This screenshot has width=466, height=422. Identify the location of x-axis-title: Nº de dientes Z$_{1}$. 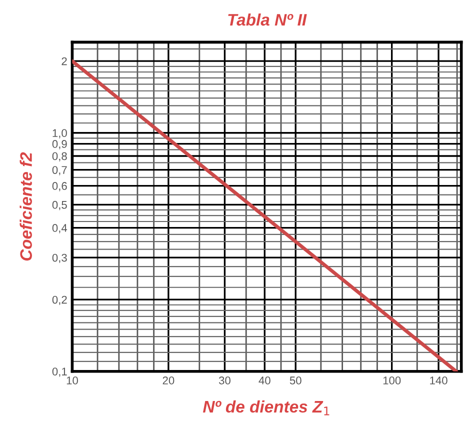
(266, 408).